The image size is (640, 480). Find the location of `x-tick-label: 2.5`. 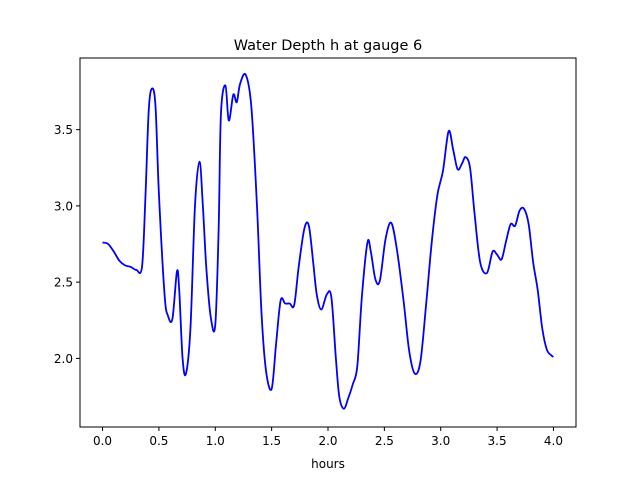

x-tick-label: 2.5 is located at coordinates (384, 441).